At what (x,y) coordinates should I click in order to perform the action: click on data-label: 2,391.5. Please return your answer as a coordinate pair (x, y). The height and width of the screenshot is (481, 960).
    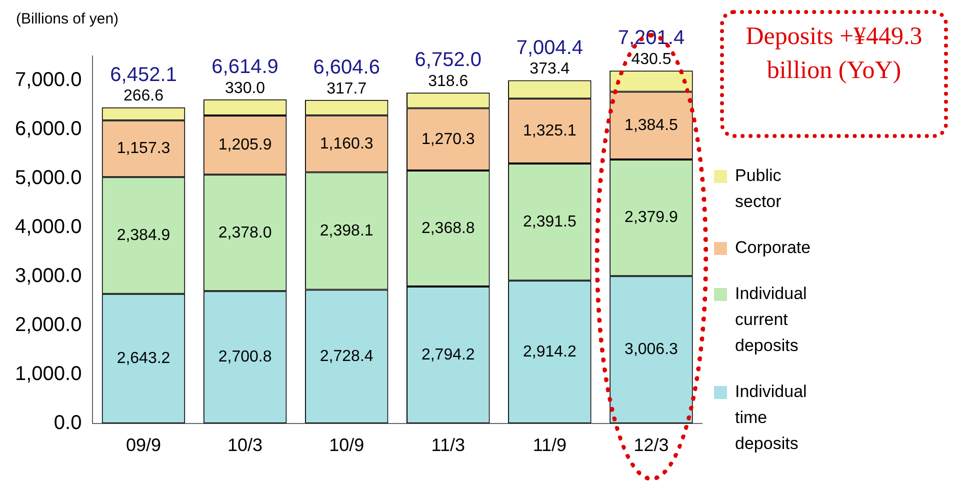
    Looking at the image, I should click on (549, 221).